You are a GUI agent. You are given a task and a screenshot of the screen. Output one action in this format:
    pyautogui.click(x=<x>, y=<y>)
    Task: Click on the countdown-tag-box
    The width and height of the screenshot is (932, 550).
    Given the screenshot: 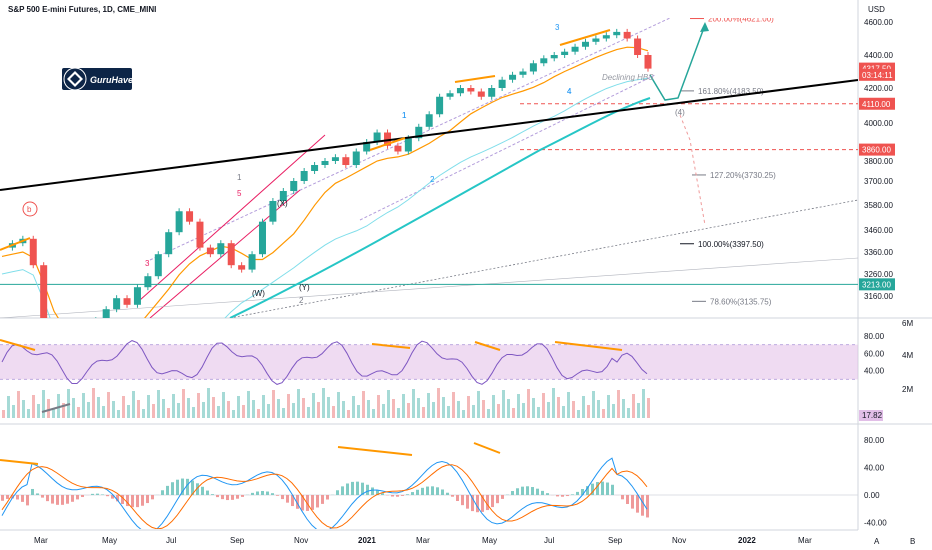 What is the action you would take?
    pyautogui.click(x=877, y=74)
    